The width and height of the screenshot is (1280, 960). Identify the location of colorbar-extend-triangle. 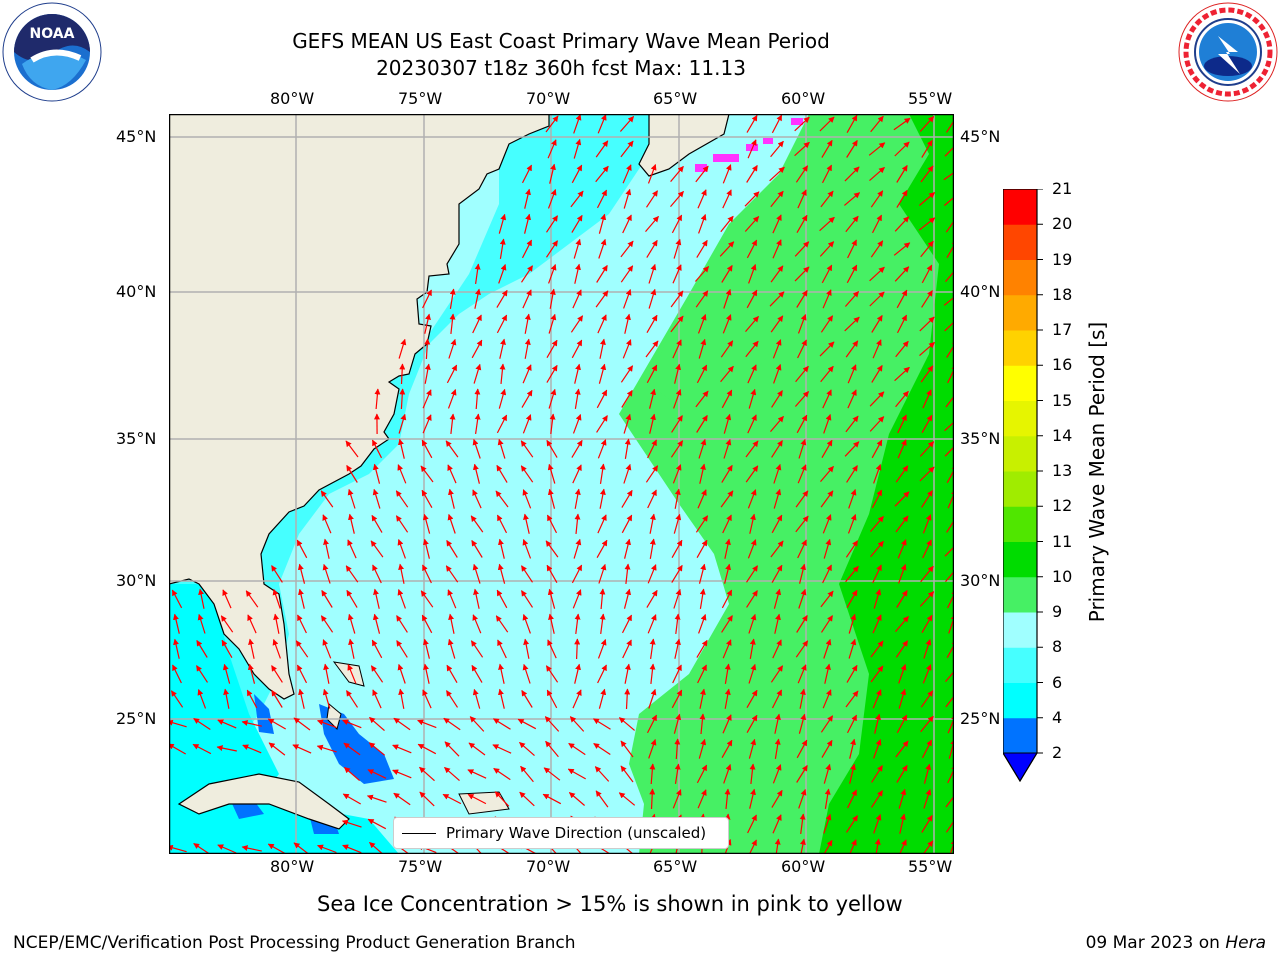
(1020, 767).